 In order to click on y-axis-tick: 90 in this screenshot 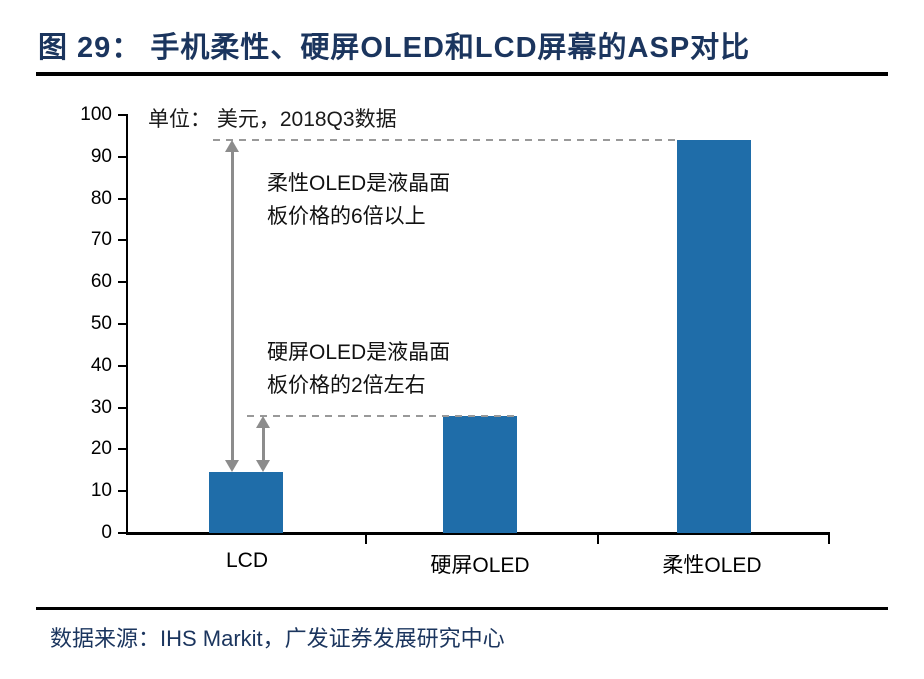, I will do `click(109, 156)`.